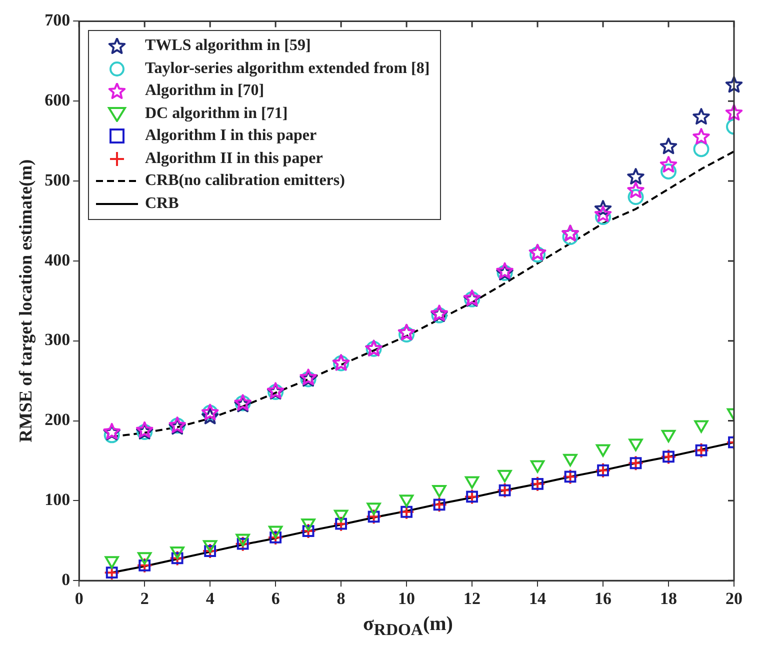  What do you see at coordinates (538, 598) in the screenshot?
I see `x-tick-label: 14` at bounding box center [538, 598].